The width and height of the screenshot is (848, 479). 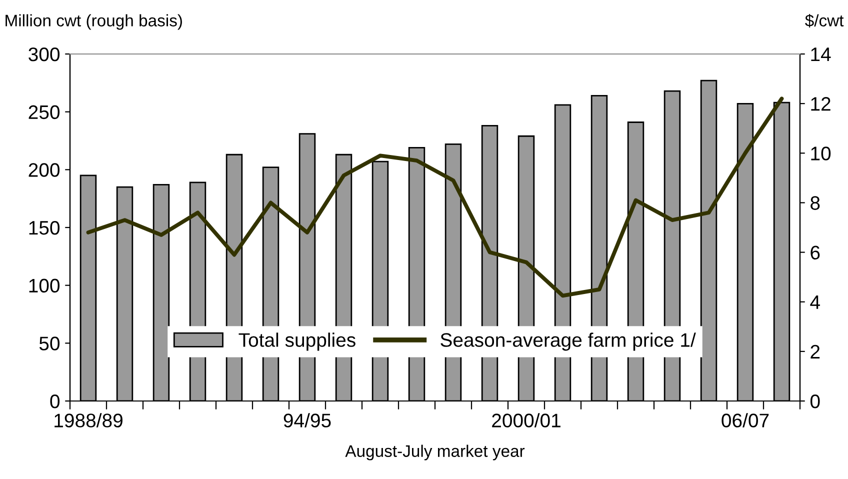 What do you see at coordinates (94, 22) in the screenshot?
I see `y-axis-title: Million cwt (rough basis)` at bounding box center [94, 22].